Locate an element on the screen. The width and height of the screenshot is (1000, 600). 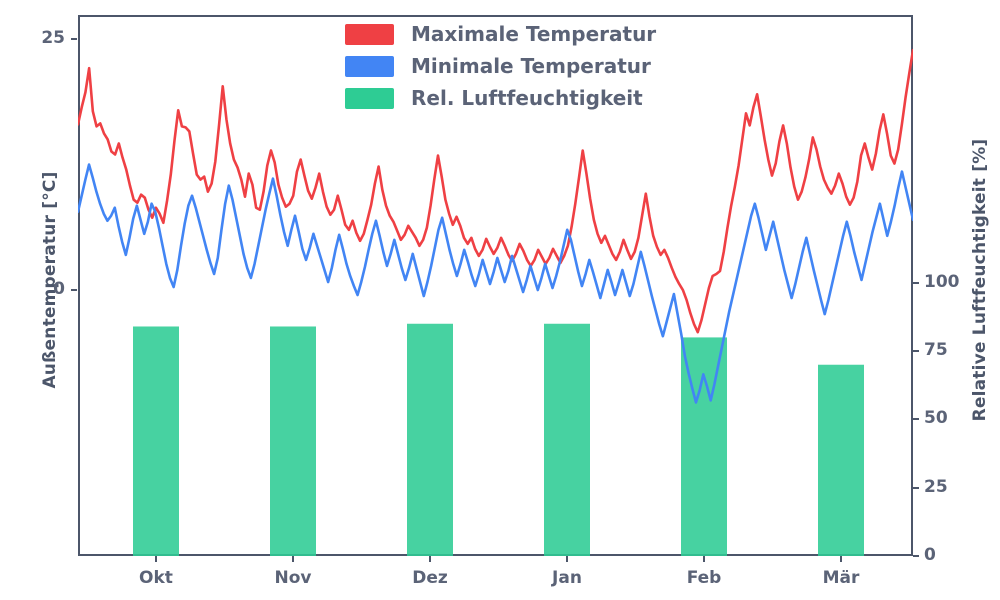
legend-label: Rel. Luftfeuchtigkeit is located at coordinates (527, 98).